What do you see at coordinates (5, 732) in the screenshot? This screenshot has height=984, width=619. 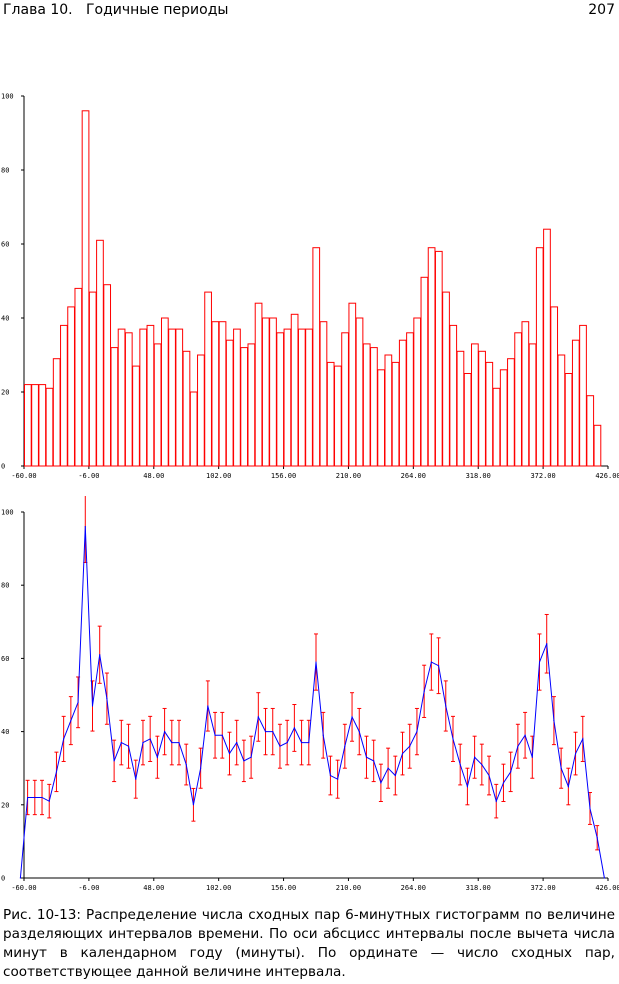 I see `y-tick-label: 40` at bounding box center [5, 732].